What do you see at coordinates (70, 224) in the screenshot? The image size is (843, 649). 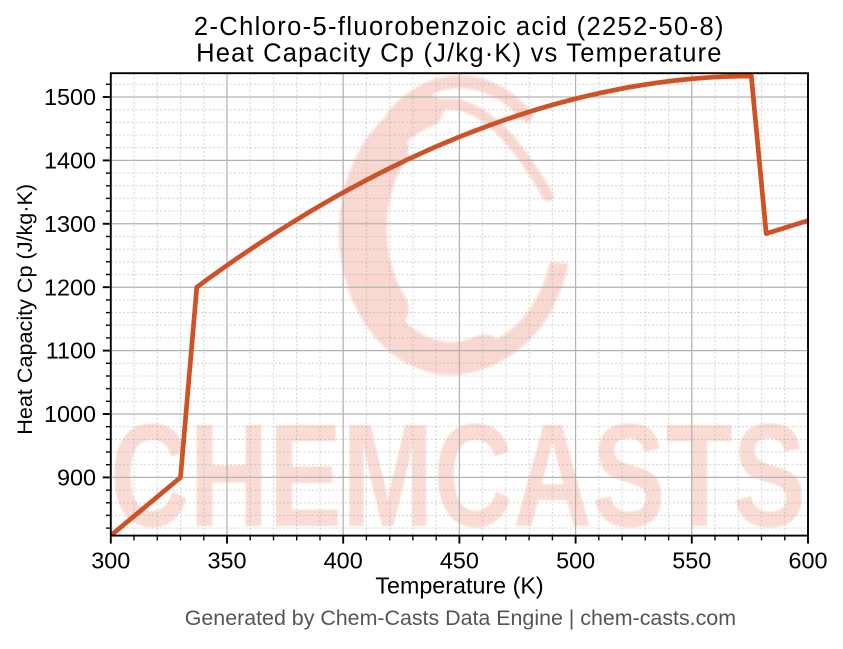 I see `svg-text: 1300` at bounding box center [70, 224].